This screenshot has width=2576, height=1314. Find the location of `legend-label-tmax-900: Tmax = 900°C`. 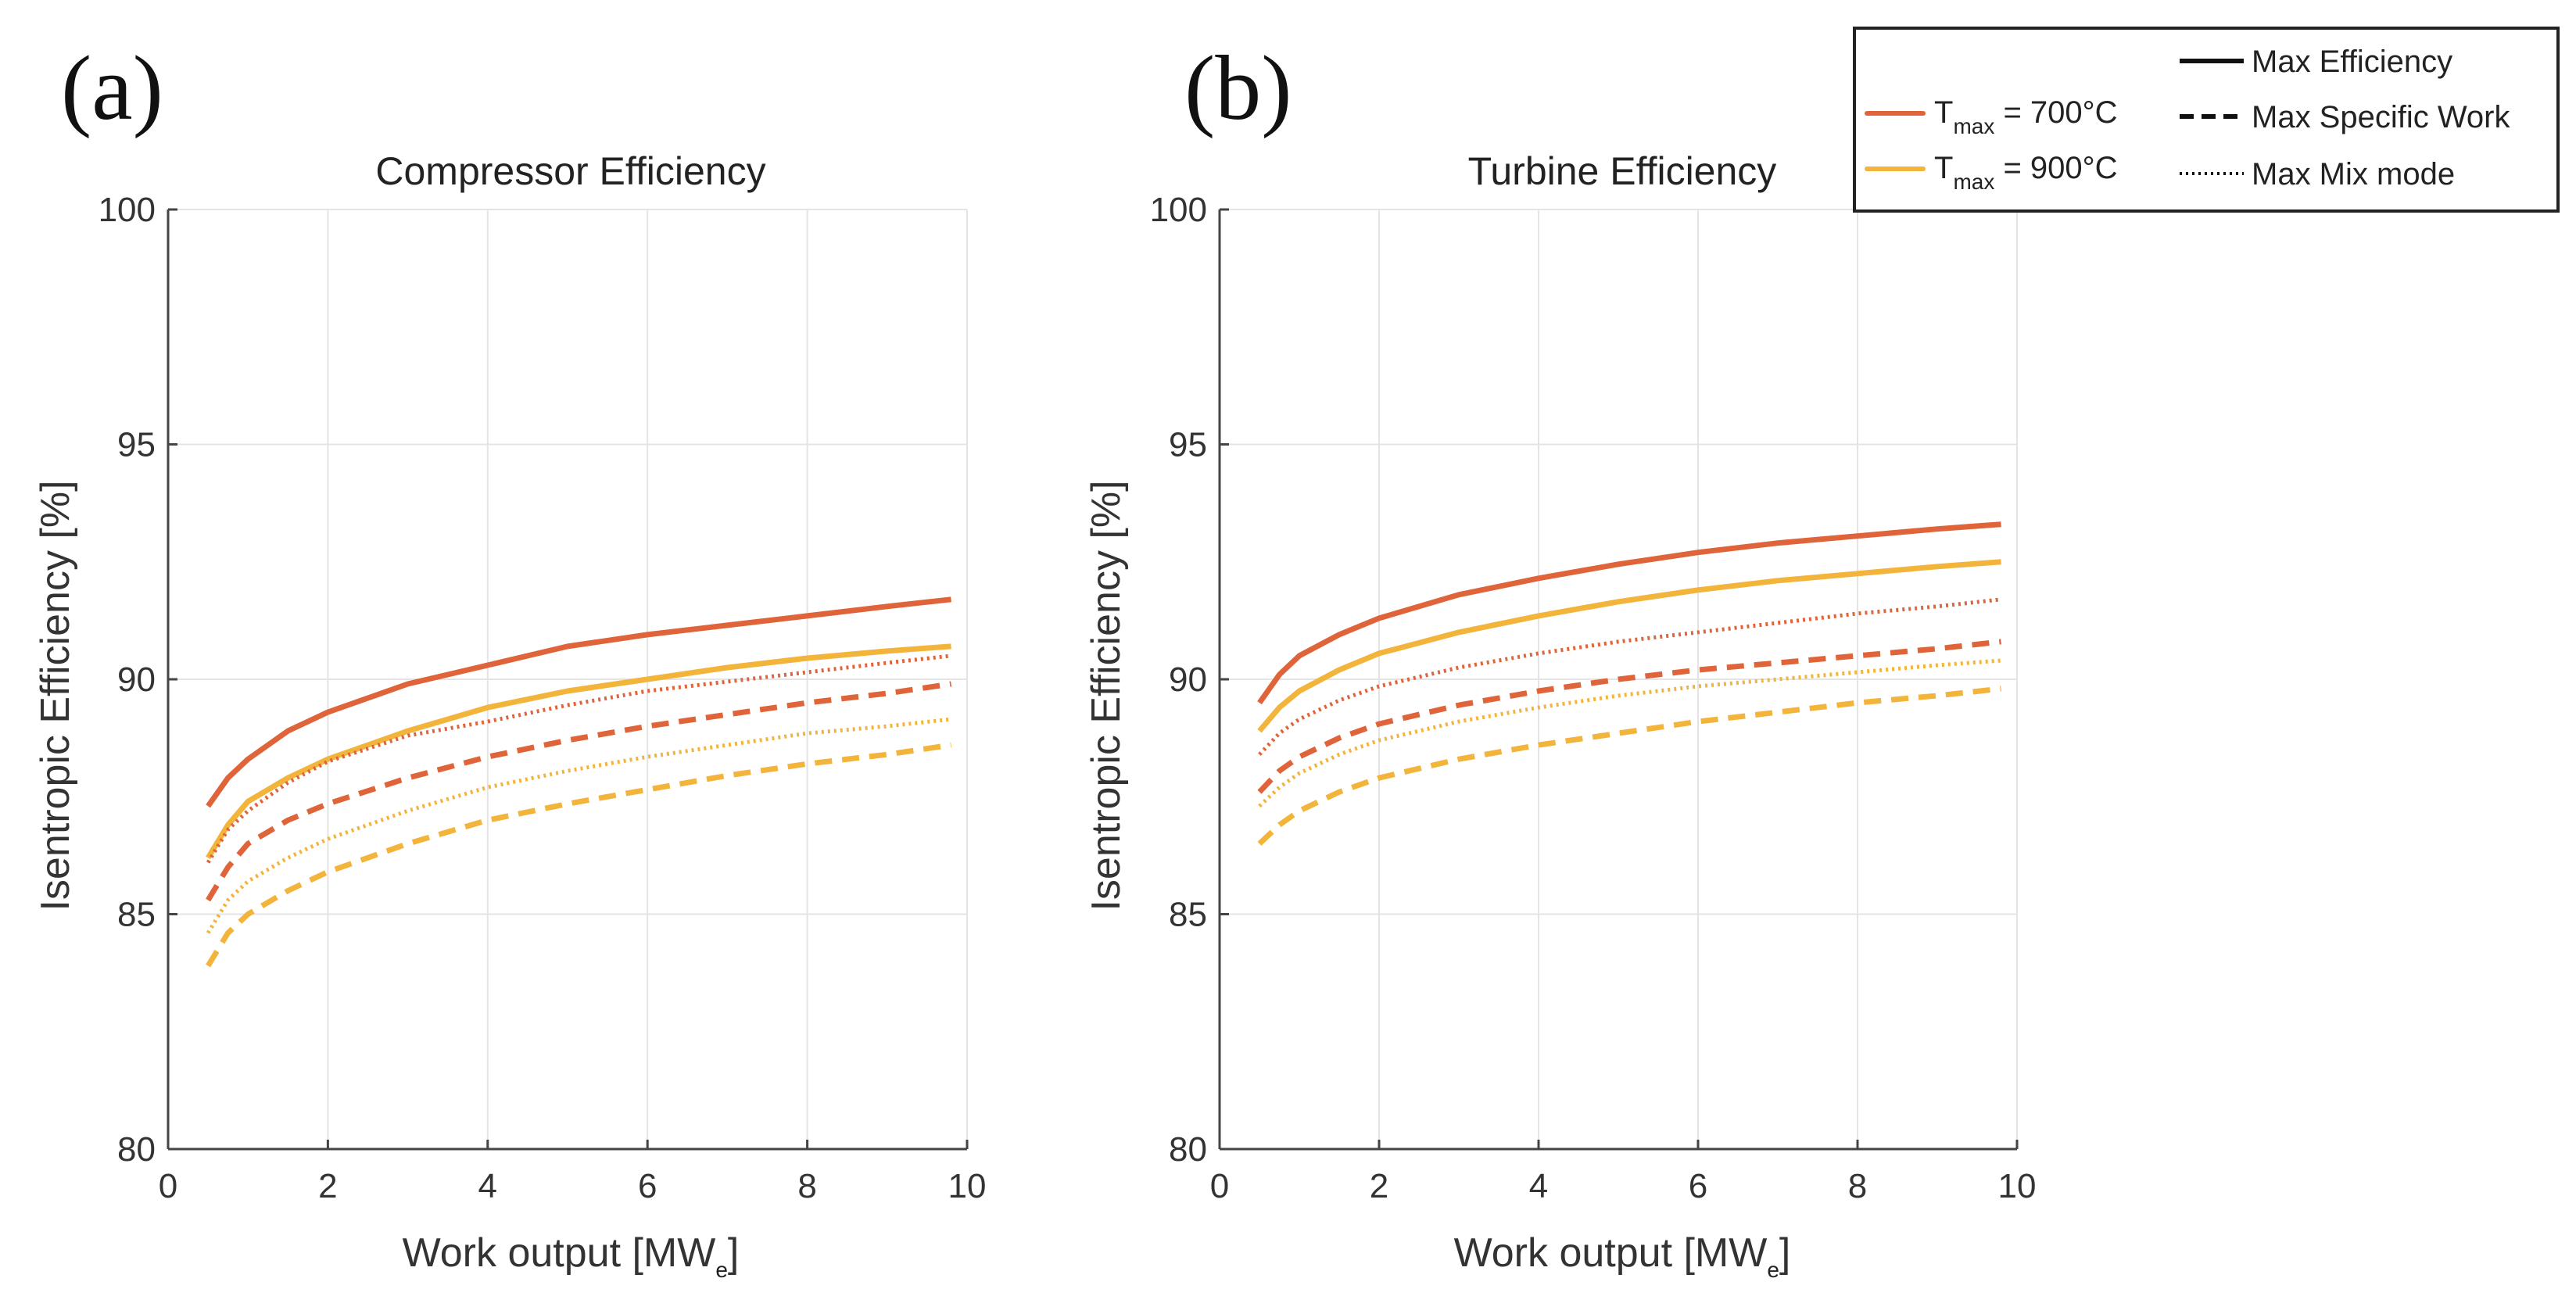

legend-label-tmax-900: Tmax = 900°C is located at coordinates (2026, 173).